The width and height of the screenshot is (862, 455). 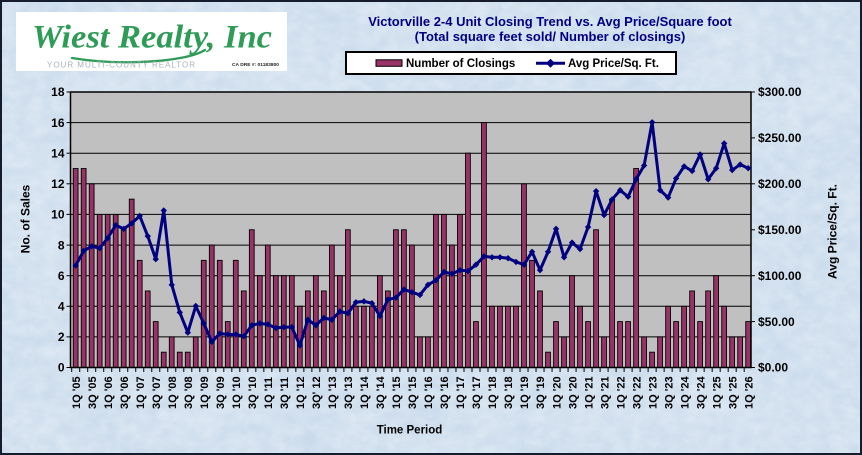 What do you see at coordinates (717, 392) in the screenshot?
I see `svg-text: 1Q '25` at bounding box center [717, 392].